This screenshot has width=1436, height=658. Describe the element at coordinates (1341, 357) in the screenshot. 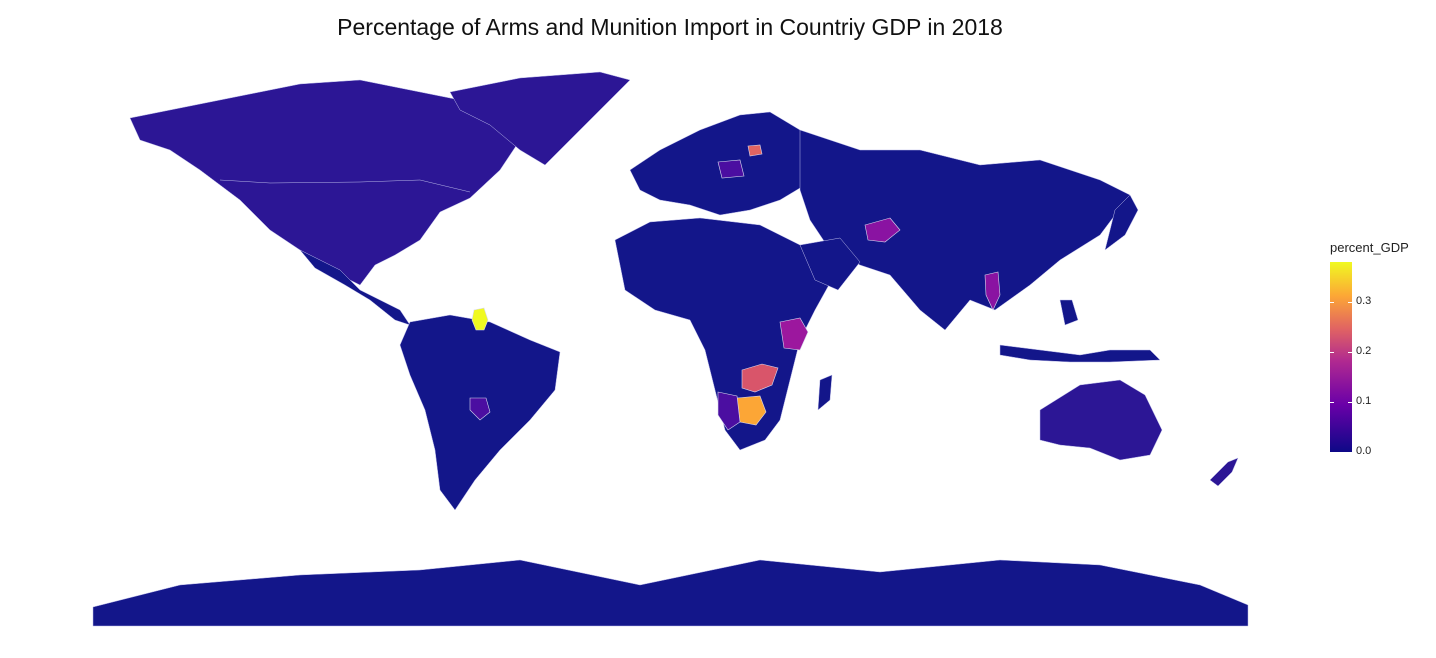

I see `legend-colorbar` at that location.